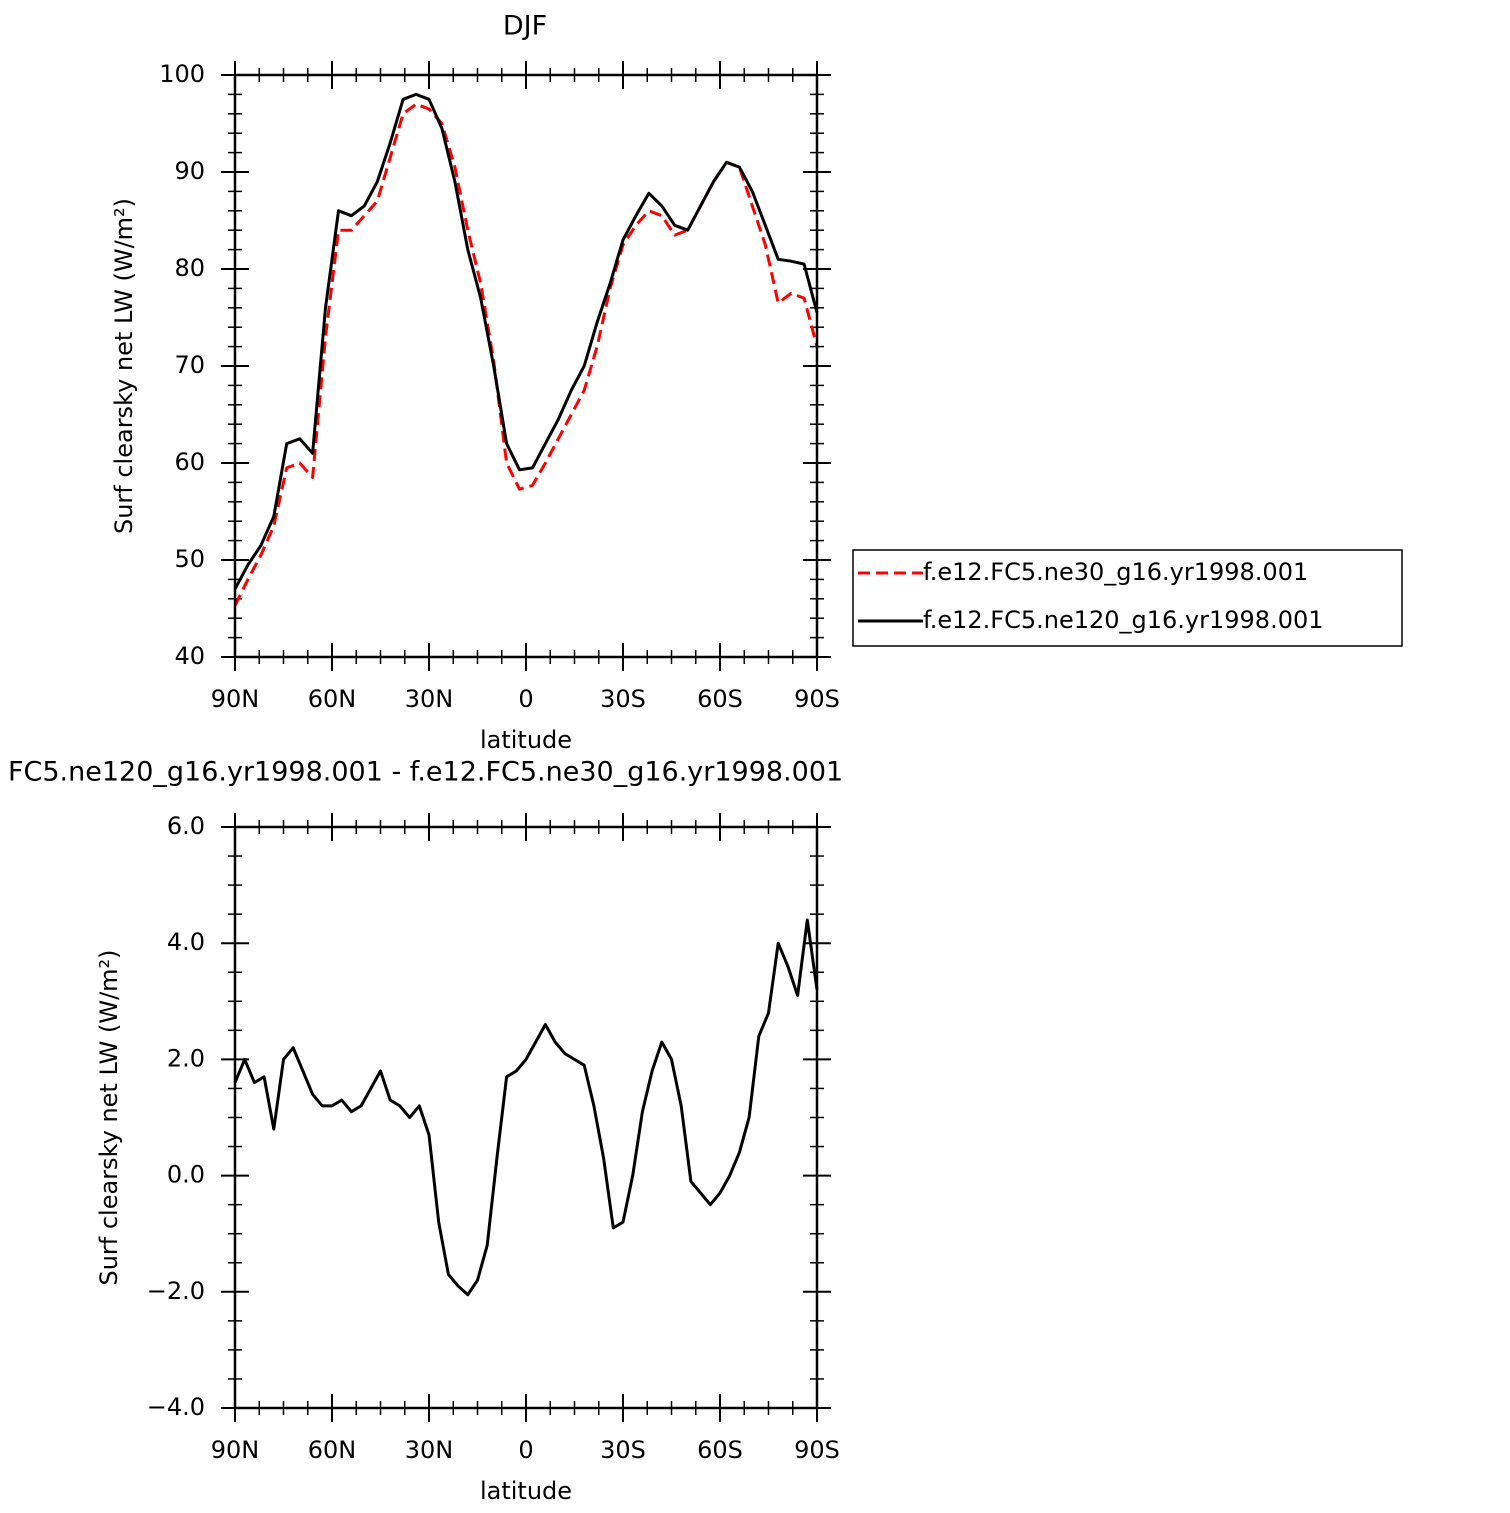 The width and height of the screenshot is (1510, 1513). What do you see at coordinates (186, 942) in the screenshot?
I see `y-tick-label: 4.0` at bounding box center [186, 942].